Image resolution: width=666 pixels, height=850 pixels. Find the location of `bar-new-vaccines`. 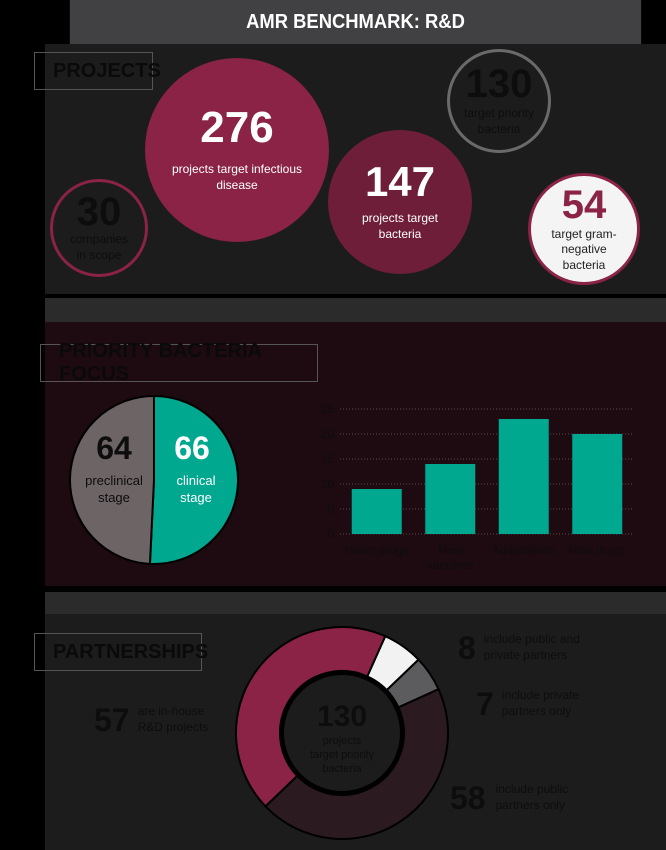

bar-new-vaccines is located at coordinates (450, 499).